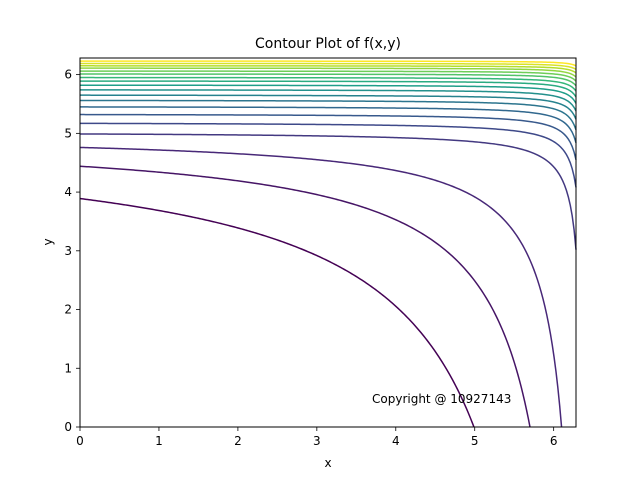 Image resolution: width=640 pixels, height=480 pixels. What do you see at coordinates (68, 192) in the screenshot?
I see `y-tick-label: 4` at bounding box center [68, 192].